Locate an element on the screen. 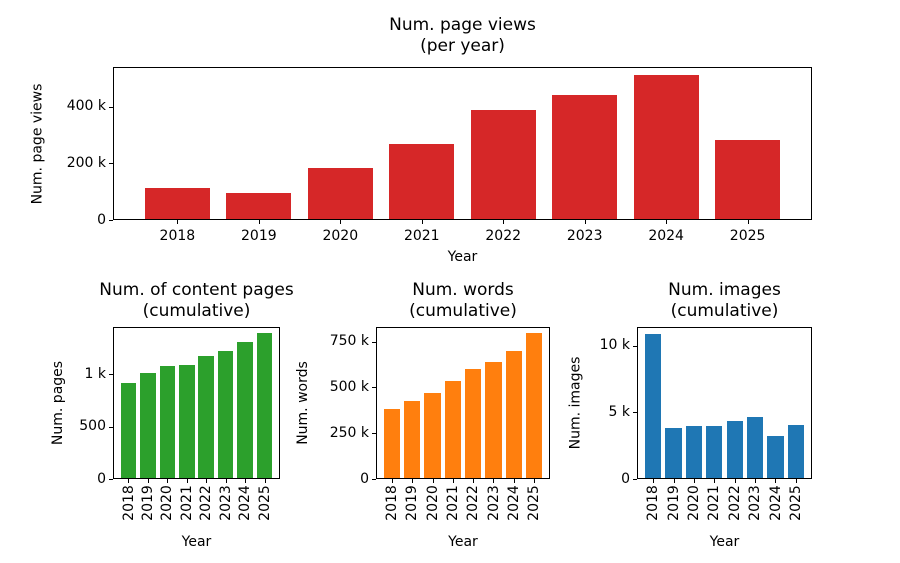 This screenshot has width=900, height=563. chart-title-line1: Num. of content pages is located at coordinates (196, 290).